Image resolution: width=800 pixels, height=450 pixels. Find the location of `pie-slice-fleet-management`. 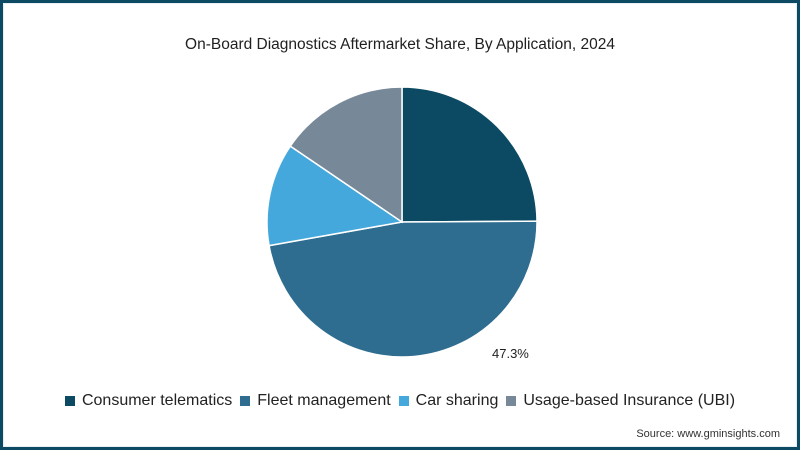

pie-slice-fleet-management is located at coordinates (403, 289).